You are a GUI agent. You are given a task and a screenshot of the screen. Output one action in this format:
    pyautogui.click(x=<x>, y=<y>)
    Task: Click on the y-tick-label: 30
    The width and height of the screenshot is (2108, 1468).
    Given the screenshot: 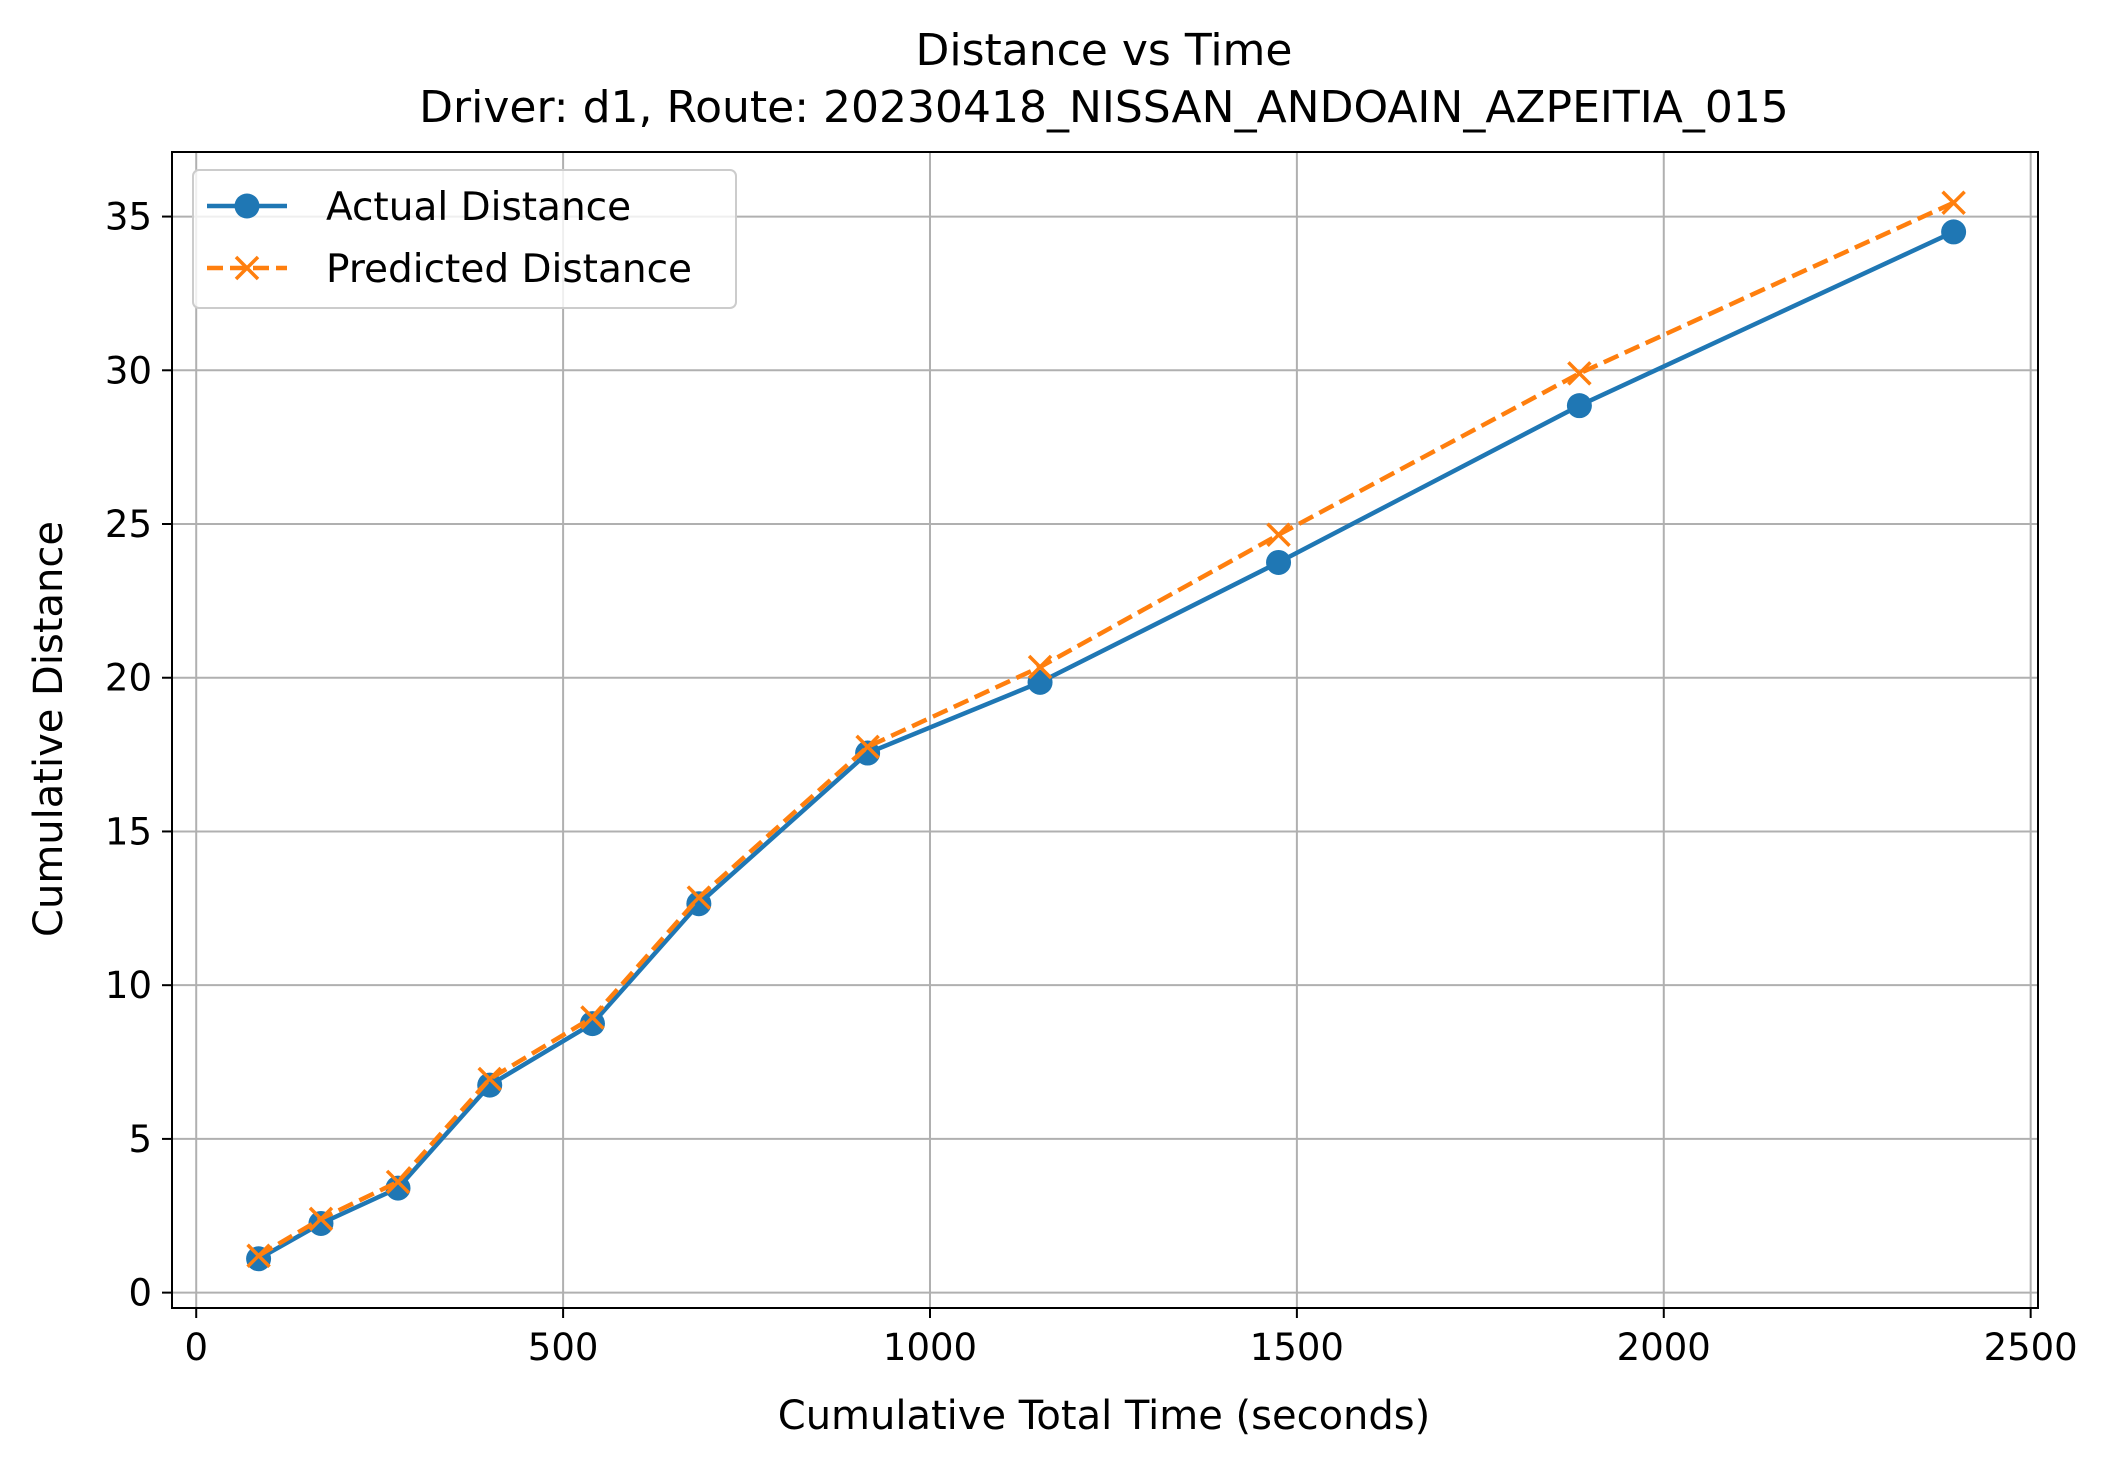 What is the action you would take?
    pyautogui.click(x=128, y=370)
    